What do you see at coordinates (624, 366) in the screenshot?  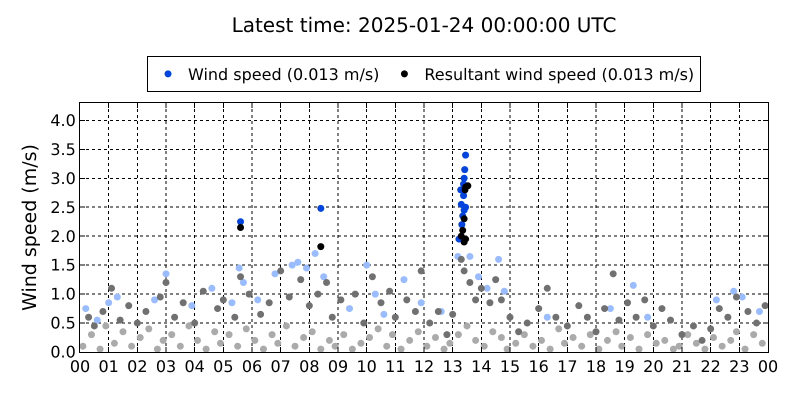 I see `x-tick-label: 19` at bounding box center [624, 366].